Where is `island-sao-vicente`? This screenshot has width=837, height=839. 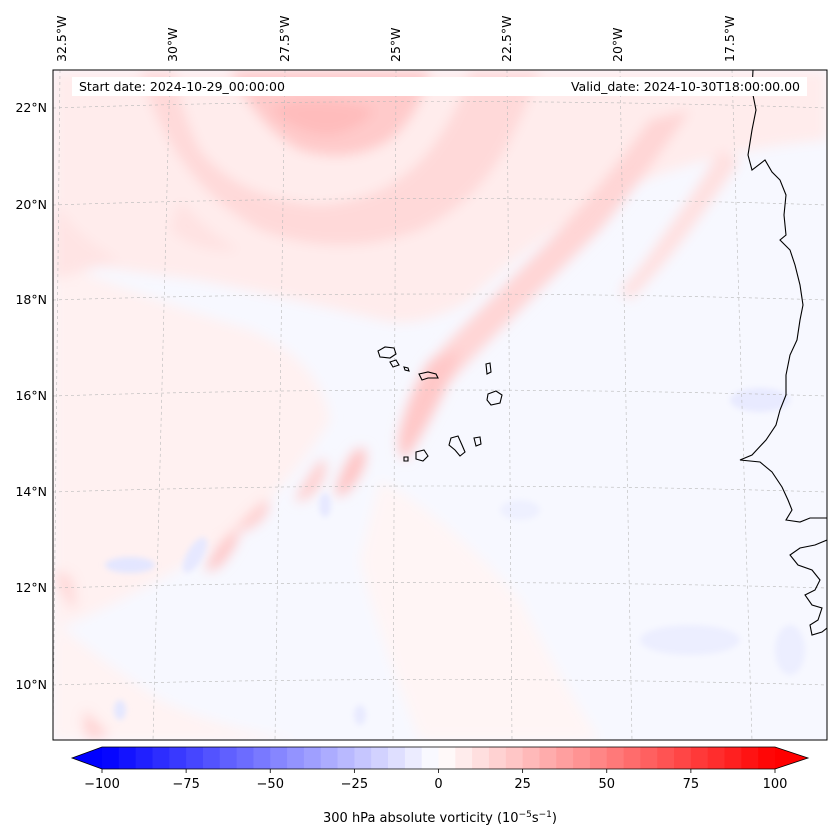 island-sao-vicente is located at coordinates (394, 363).